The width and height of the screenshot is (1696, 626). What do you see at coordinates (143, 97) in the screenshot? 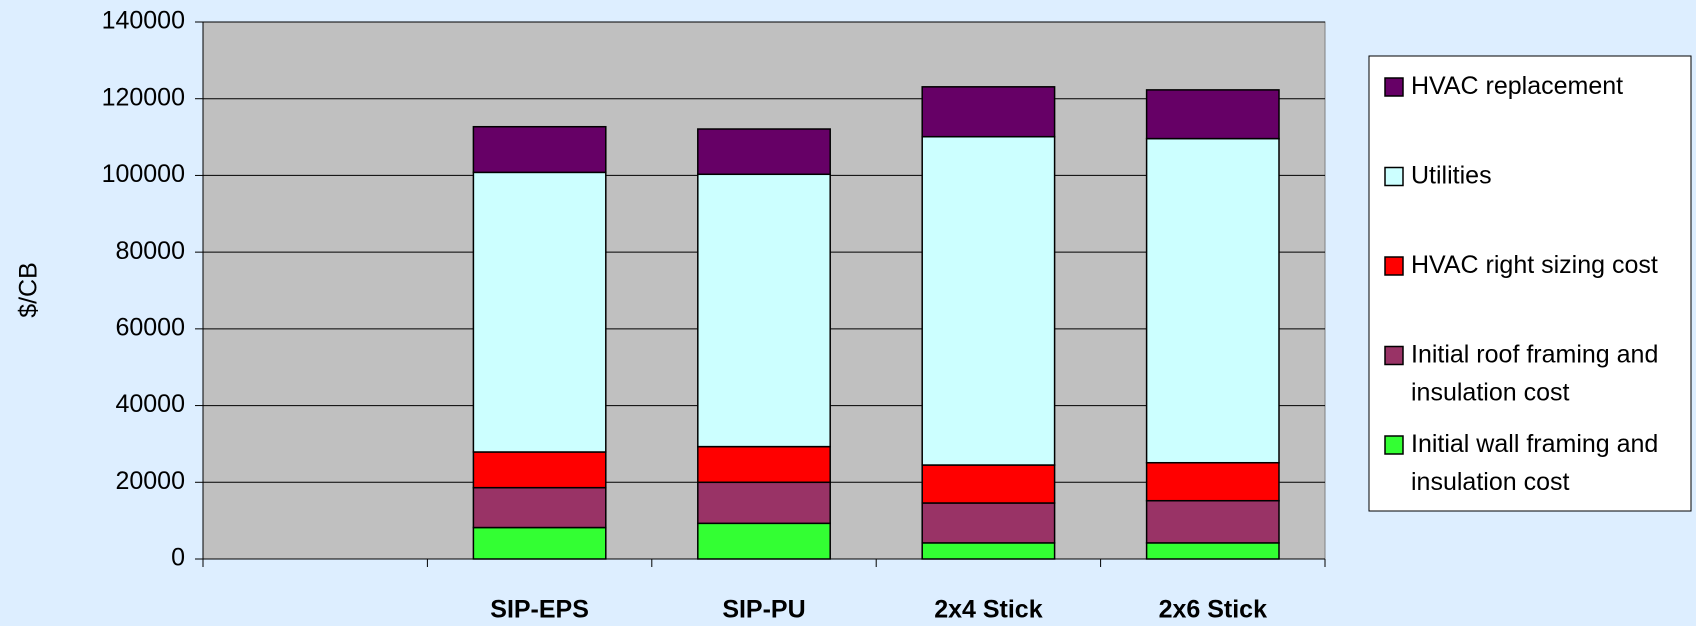
I see `y-tick-label: 120000` at bounding box center [143, 97].